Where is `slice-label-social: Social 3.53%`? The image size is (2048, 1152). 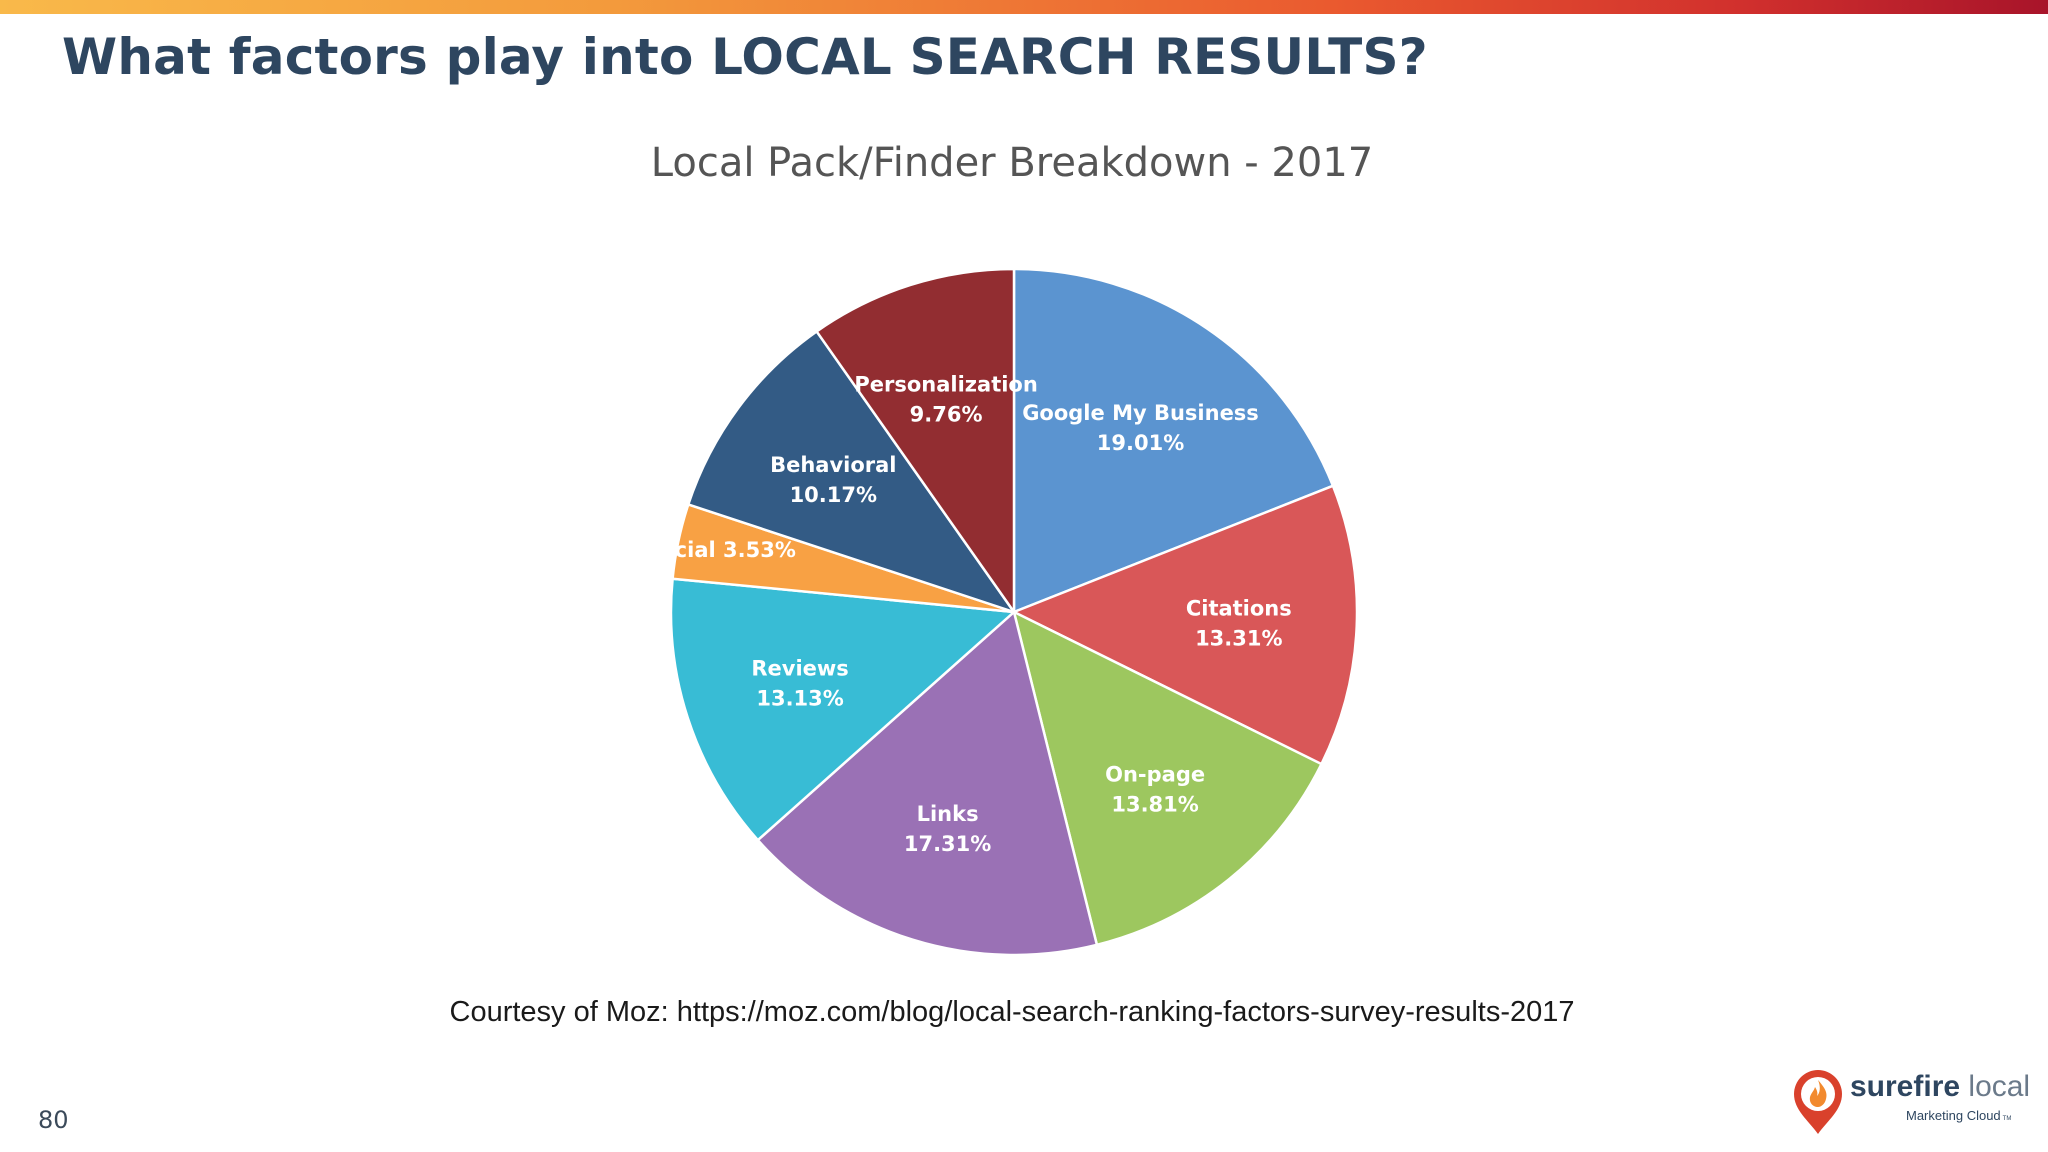
slice-label-social: Social 3.53% is located at coordinates (720, 550).